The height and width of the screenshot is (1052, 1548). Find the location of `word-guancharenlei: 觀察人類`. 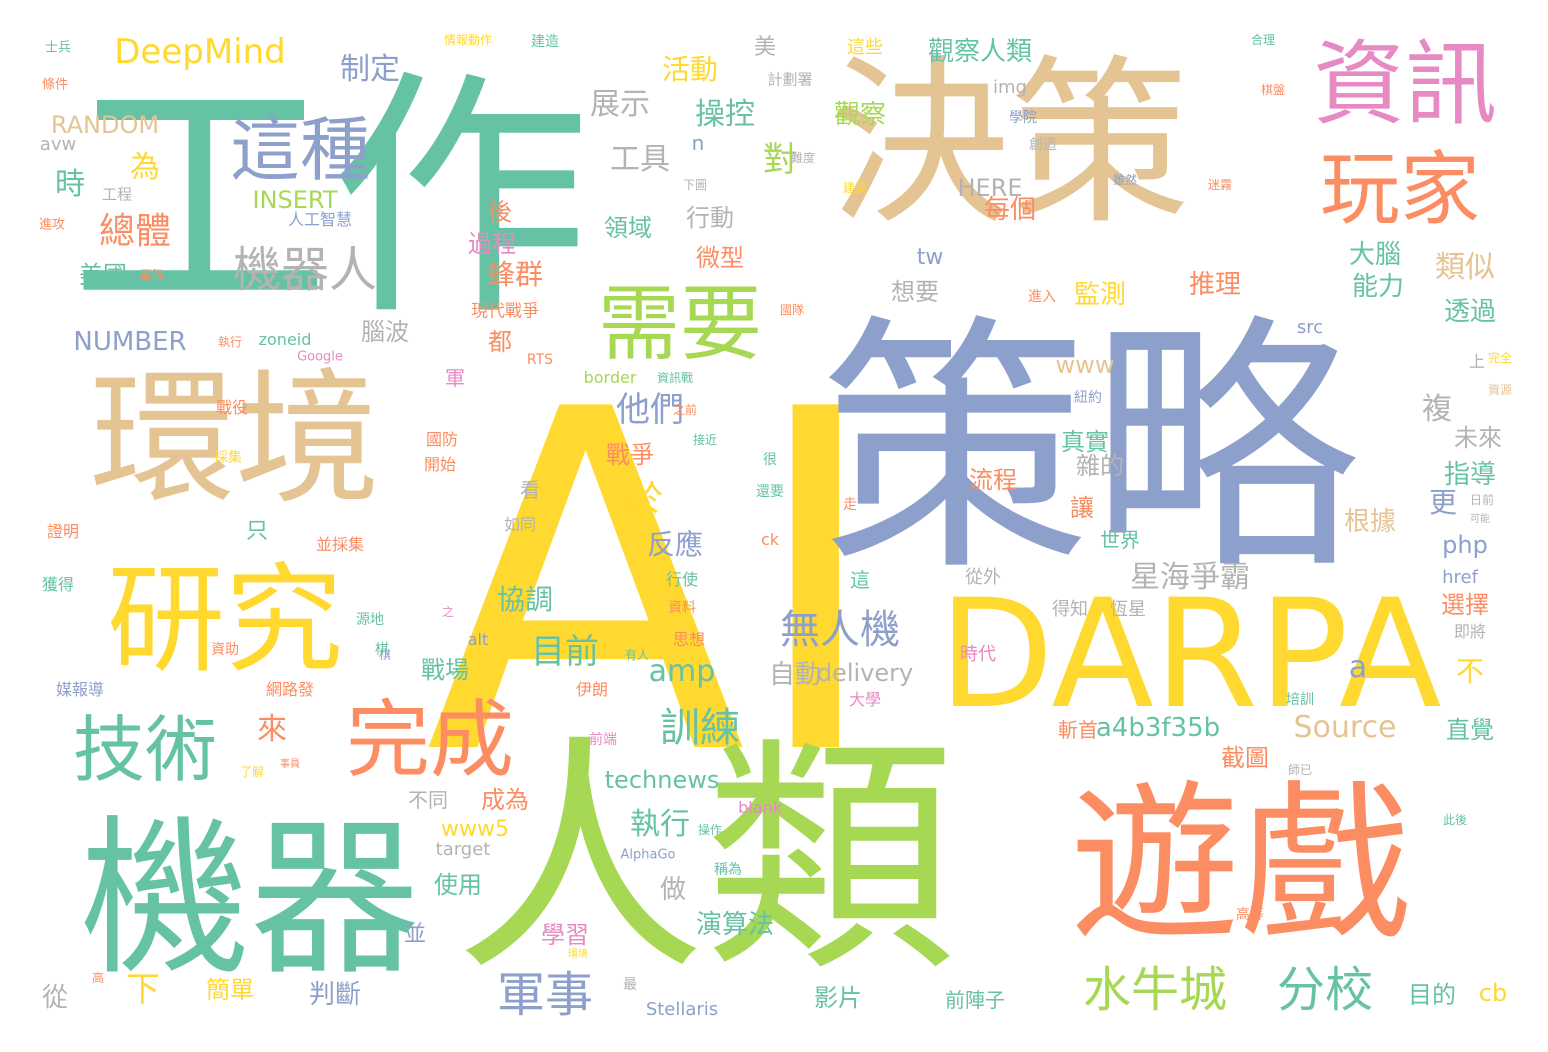

word-guancharenlei: 觀察人類 is located at coordinates (980, 52).